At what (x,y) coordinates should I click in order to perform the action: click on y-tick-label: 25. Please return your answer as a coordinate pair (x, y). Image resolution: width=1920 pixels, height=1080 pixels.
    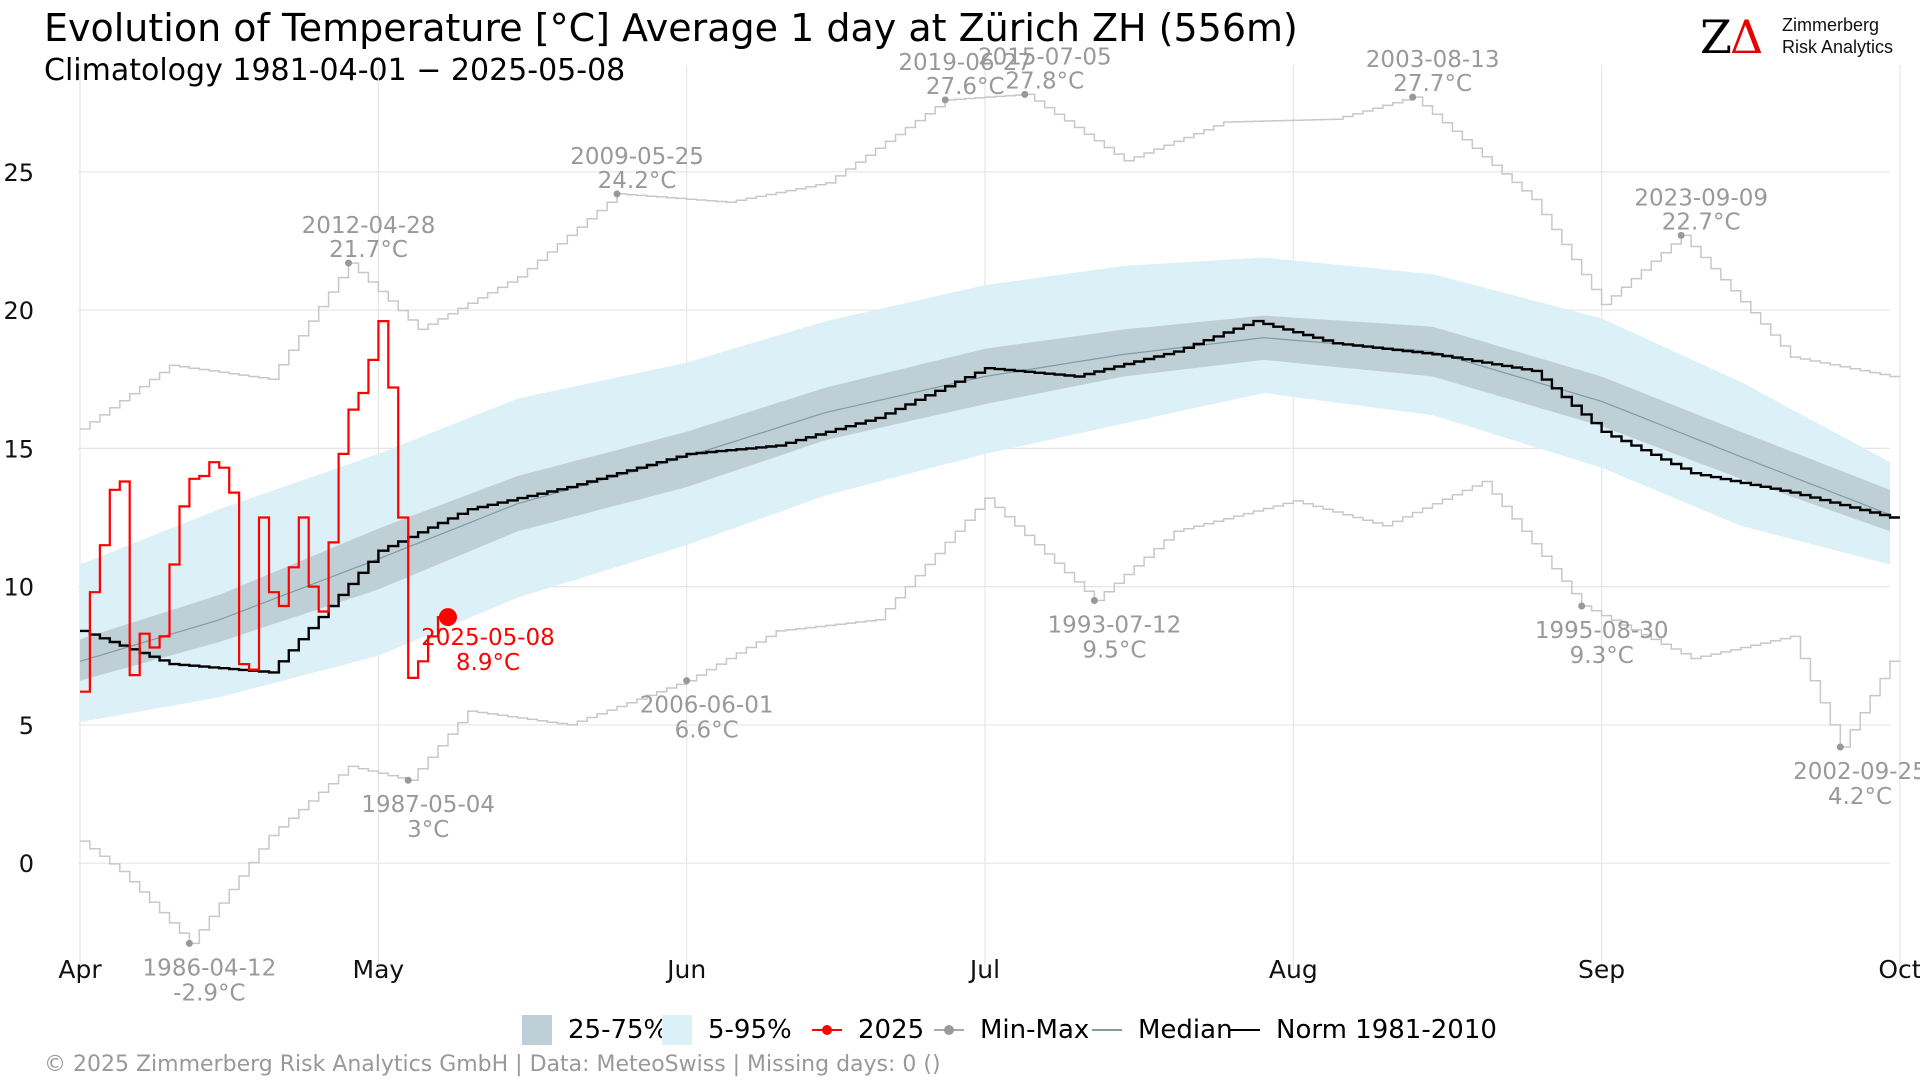
    Looking at the image, I should click on (18, 173).